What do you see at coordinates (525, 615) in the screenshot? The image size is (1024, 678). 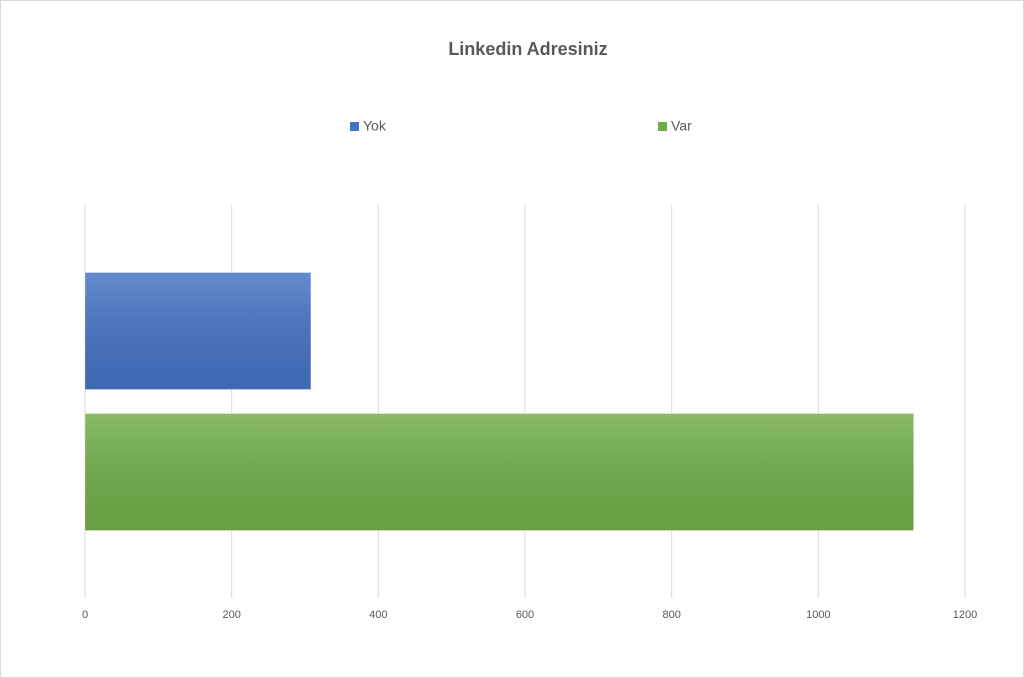 I see `x-tick-label: 600` at bounding box center [525, 615].